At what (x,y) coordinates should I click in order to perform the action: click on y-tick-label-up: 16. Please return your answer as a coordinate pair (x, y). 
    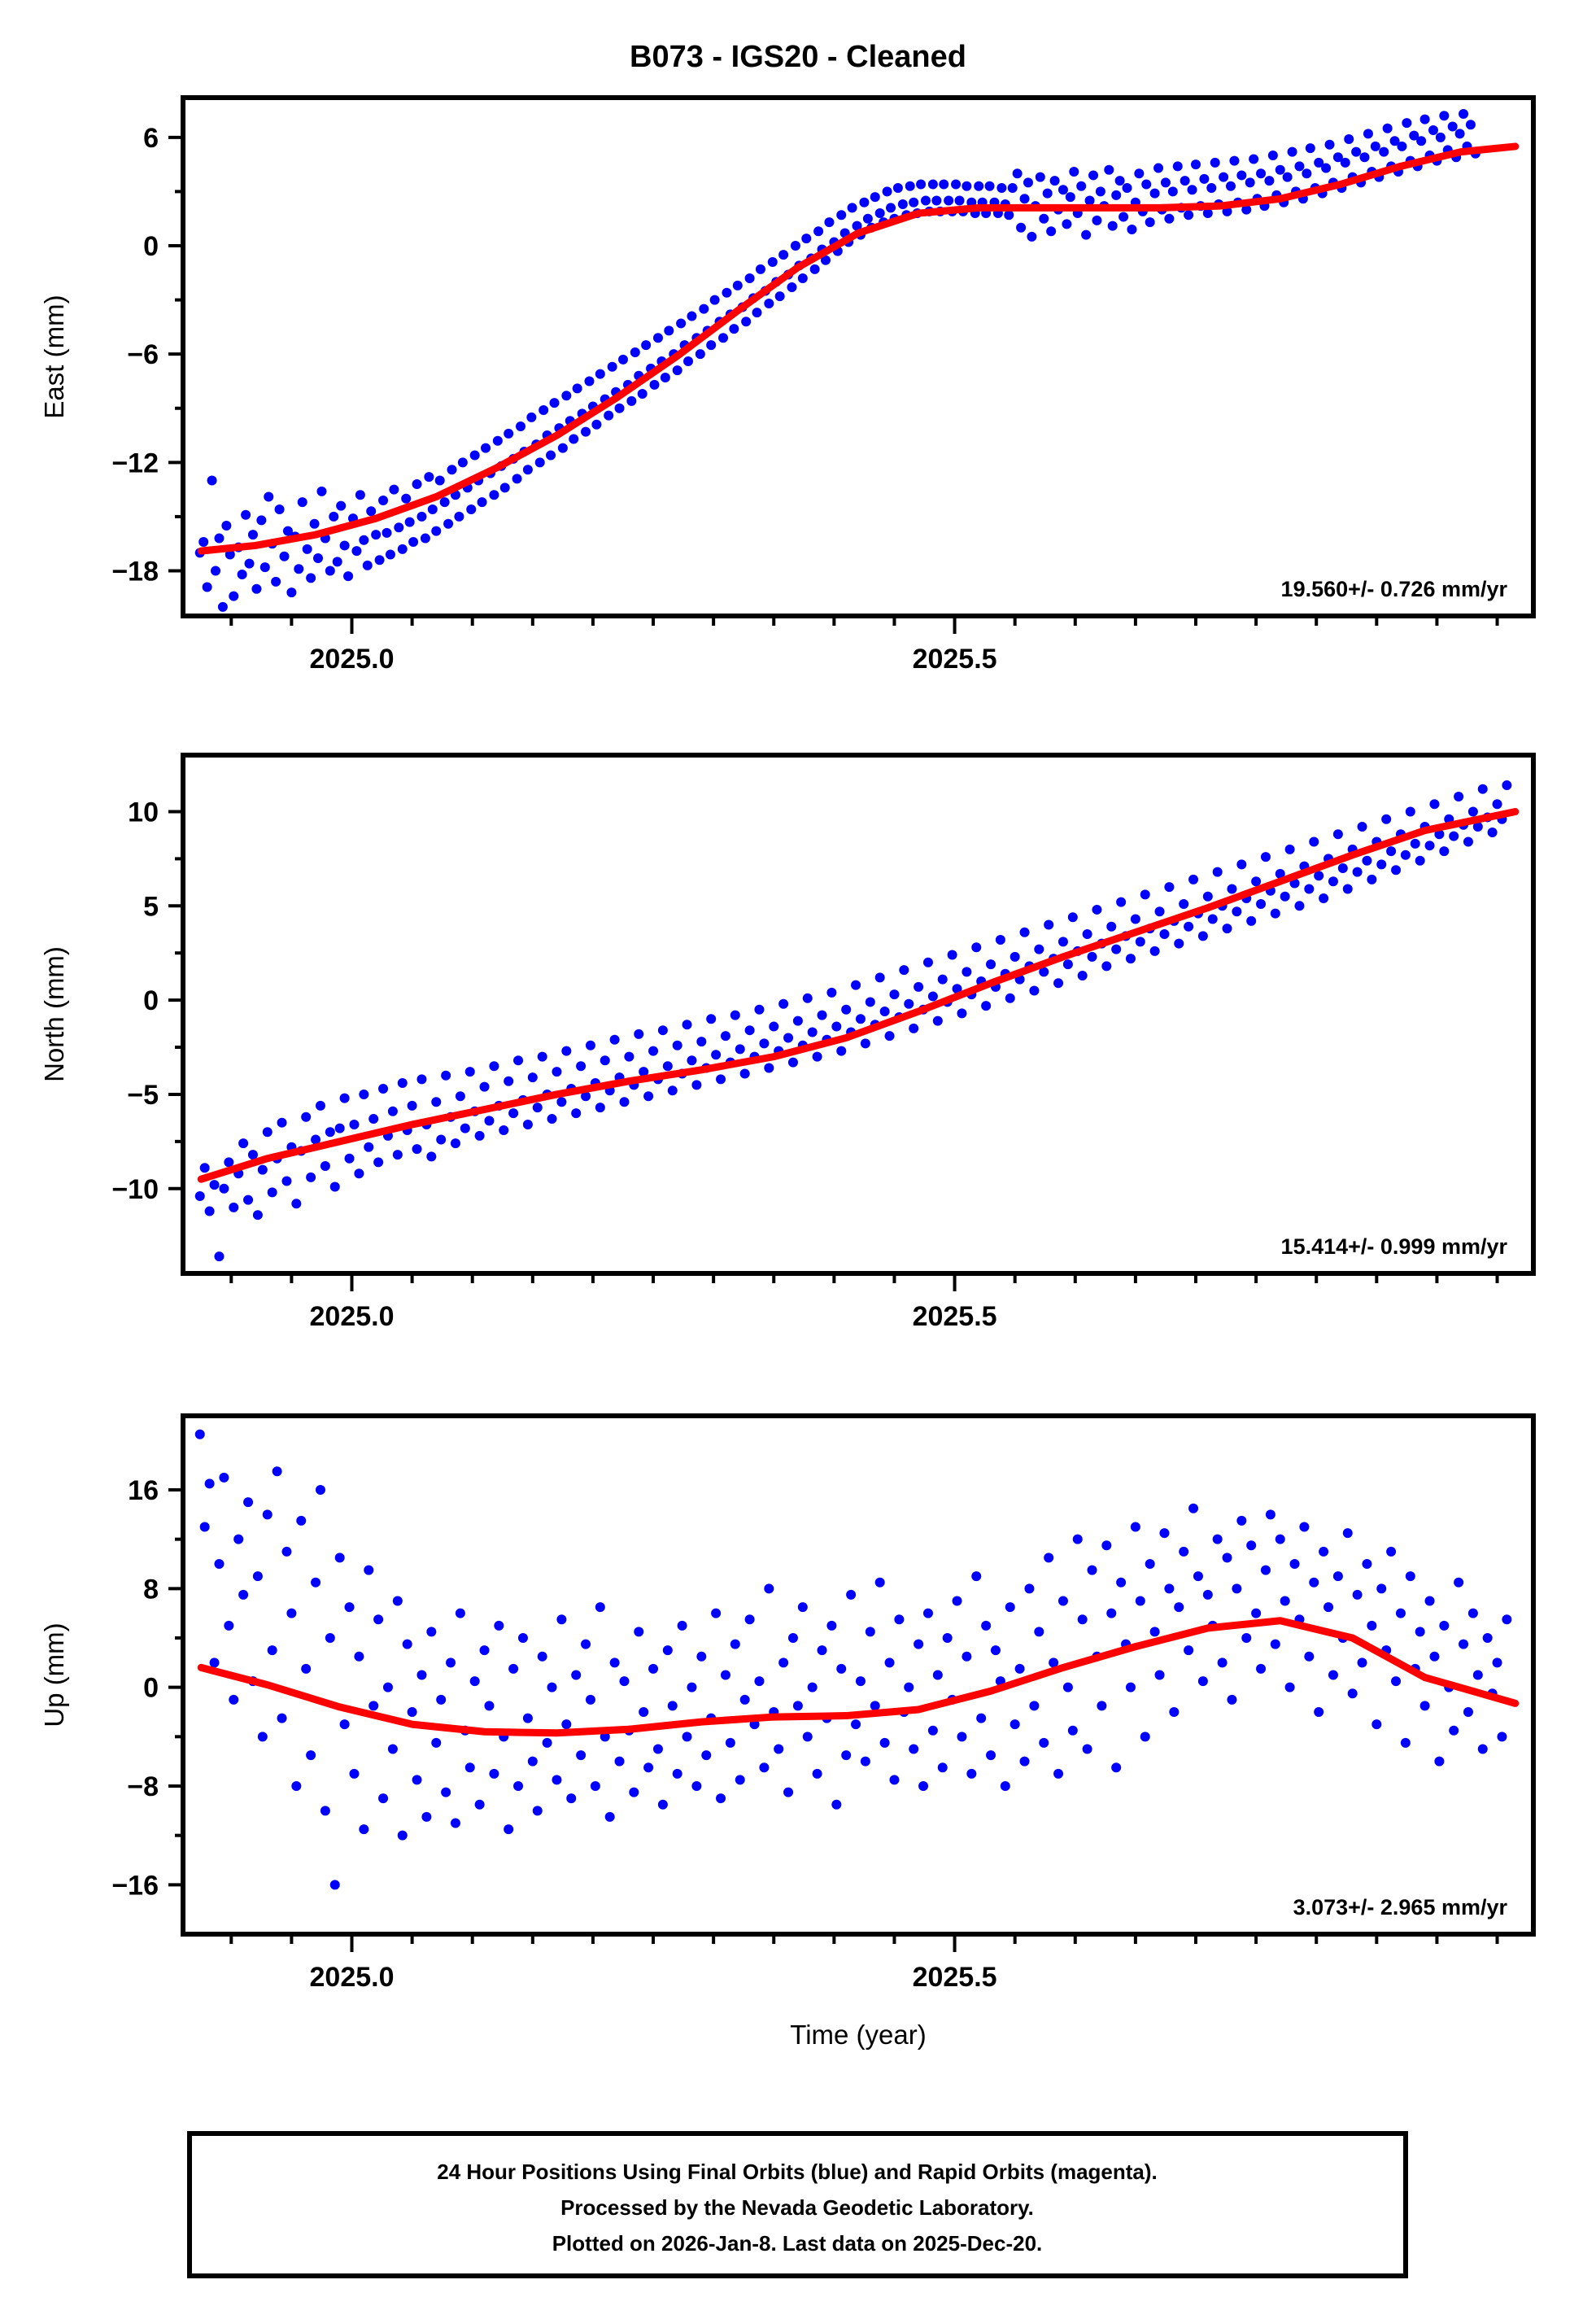
    Looking at the image, I should click on (143, 1490).